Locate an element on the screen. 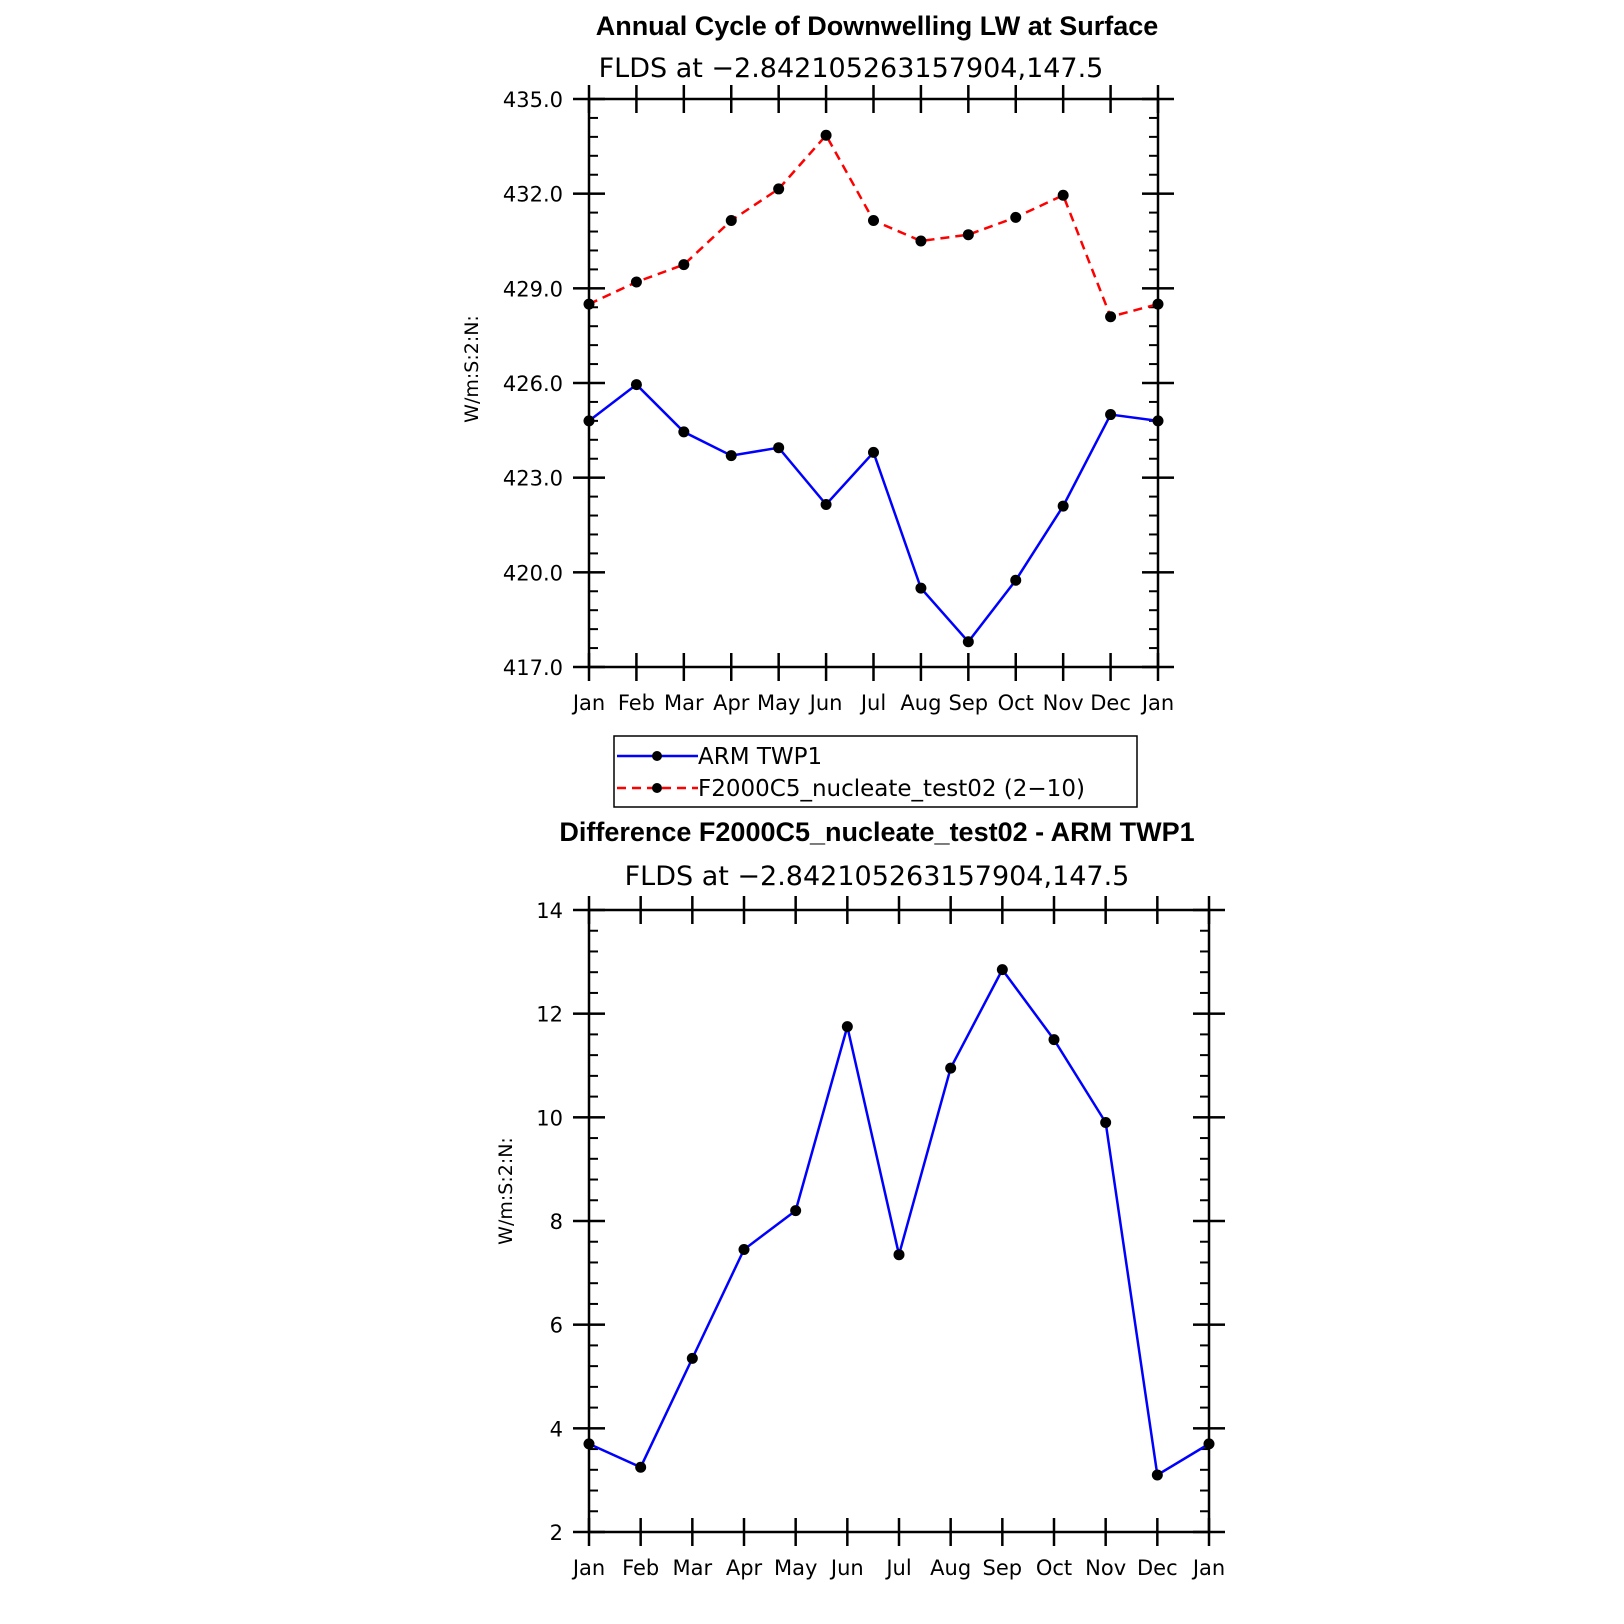 Image resolution: width=1624 pixels, height=1624 pixels. chart1-ylabel: W/m:S:2:N: is located at coordinates (472, 369).